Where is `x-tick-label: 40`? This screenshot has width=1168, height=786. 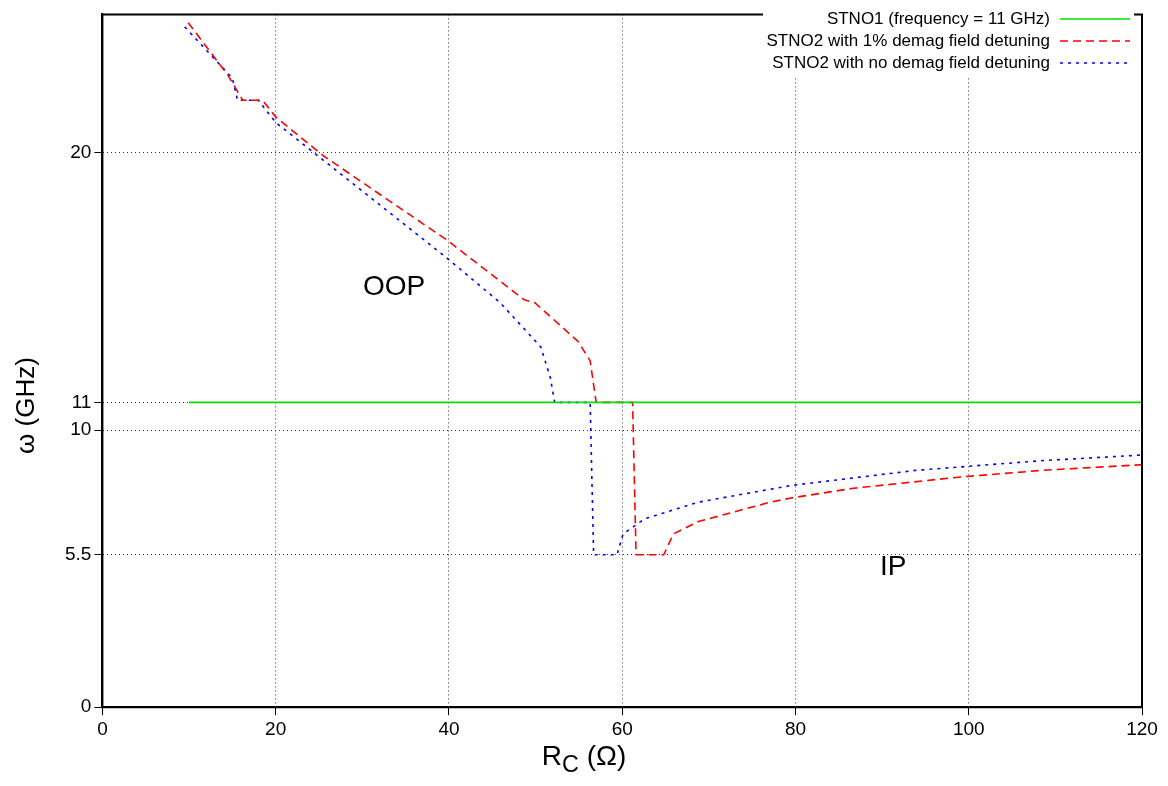 x-tick-label: 40 is located at coordinates (449, 728).